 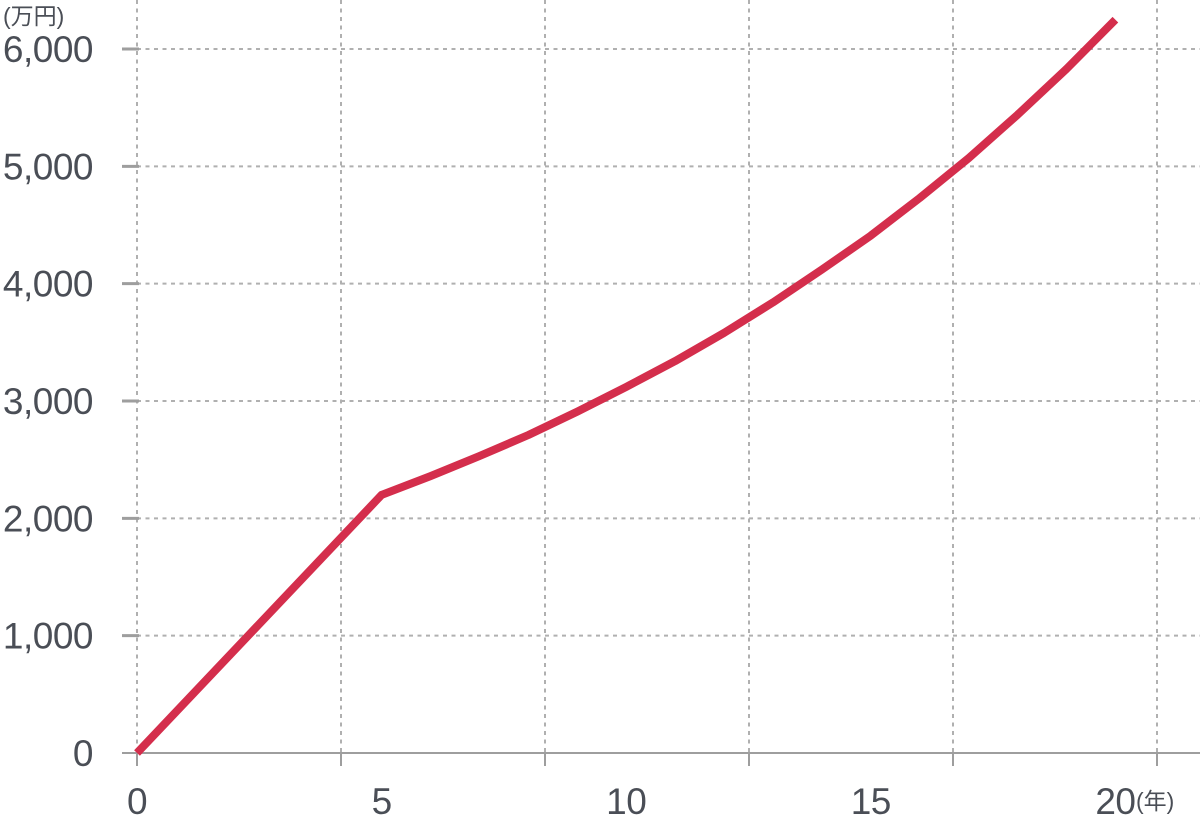 What do you see at coordinates (34, 16) in the screenshot?
I see `y-axis-unit-label: (万円)` at bounding box center [34, 16].